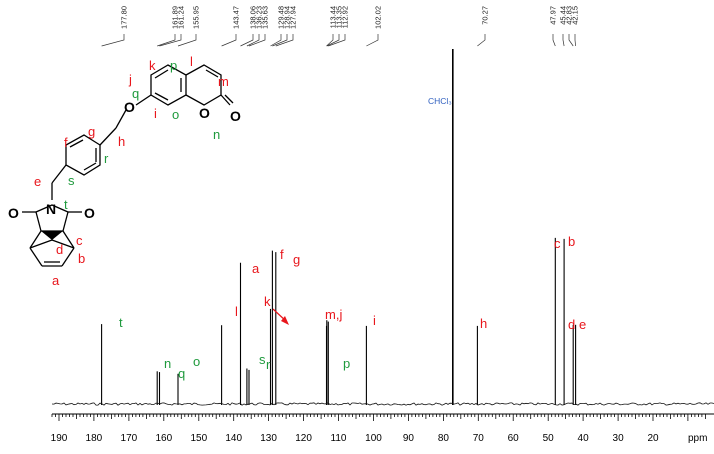 Image resolution: width=714 pixels, height=454 pixels. What do you see at coordinates (106, 158) in the screenshot?
I see `struct-label-r: r` at bounding box center [106, 158].